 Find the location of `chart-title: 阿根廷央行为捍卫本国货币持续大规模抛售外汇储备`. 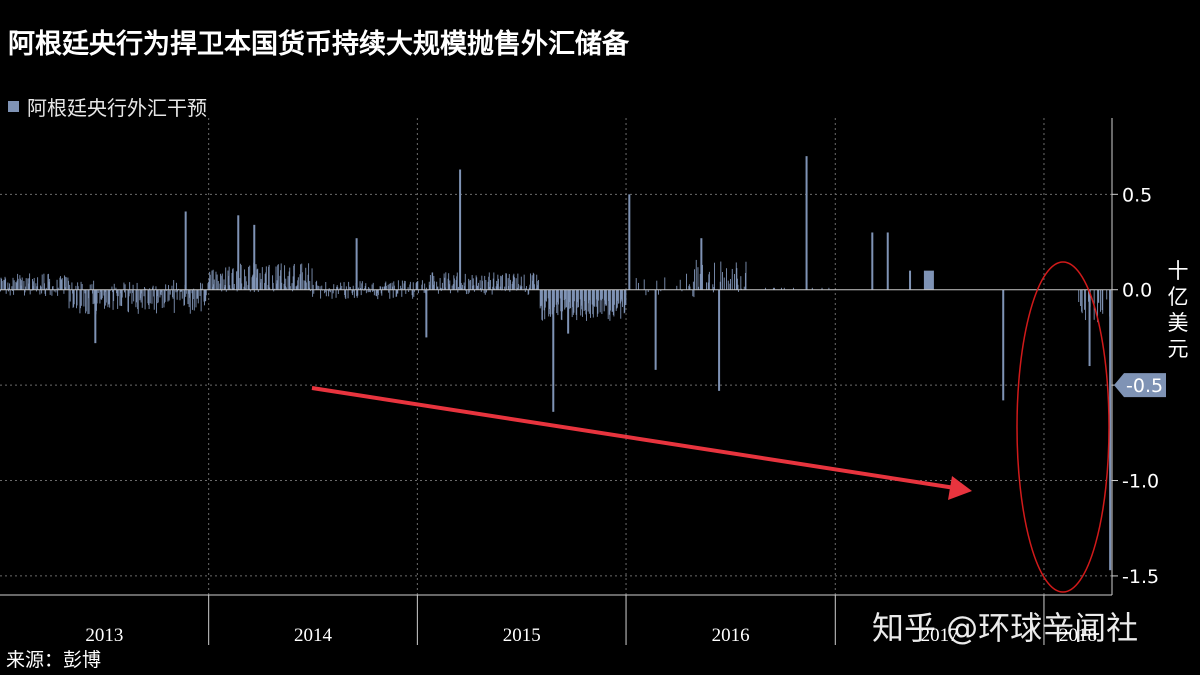

chart-title: 阿根廷央行为捍卫本国货币持续大规模抛售外汇储备 is located at coordinates (318, 44).